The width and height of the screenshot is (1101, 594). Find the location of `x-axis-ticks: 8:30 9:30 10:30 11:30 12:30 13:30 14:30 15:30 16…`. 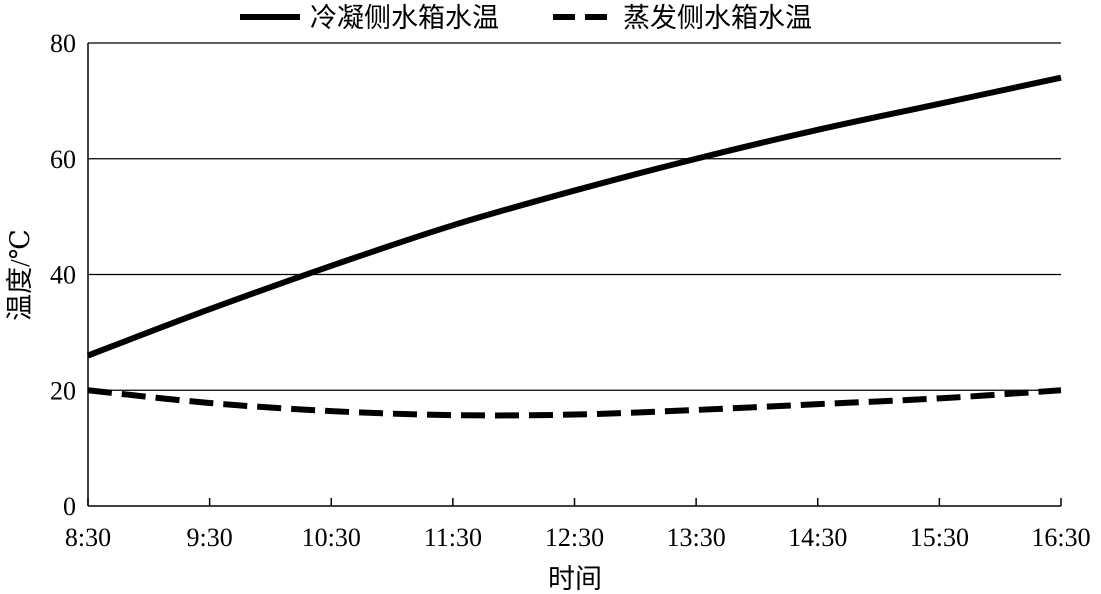

x-axis-ticks: 8:30 9:30 10:30 11:30 12:30 13:30 14:30 15:30 16… is located at coordinates (578, 525).